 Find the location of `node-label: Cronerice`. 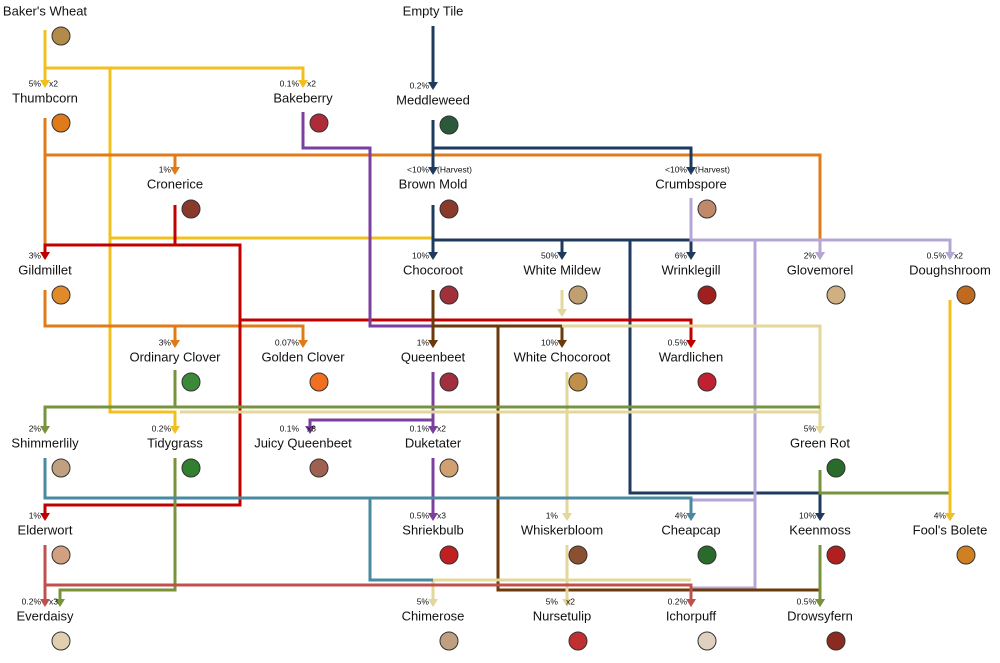

node-label: Cronerice is located at coordinates (175, 183).